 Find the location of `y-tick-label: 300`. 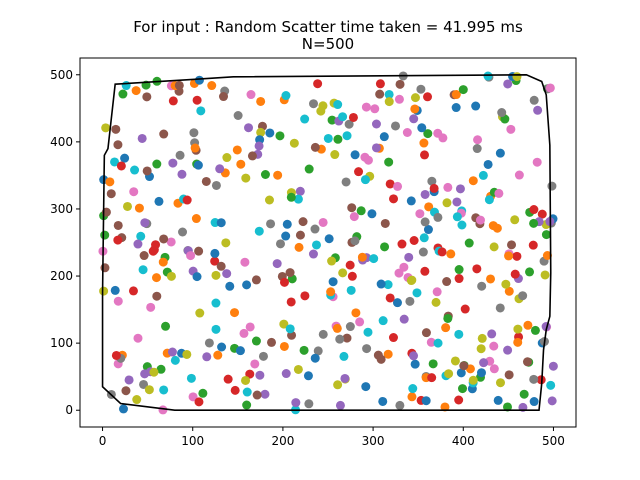

y-tick-label: 300 is located at coordinates (61, 209).